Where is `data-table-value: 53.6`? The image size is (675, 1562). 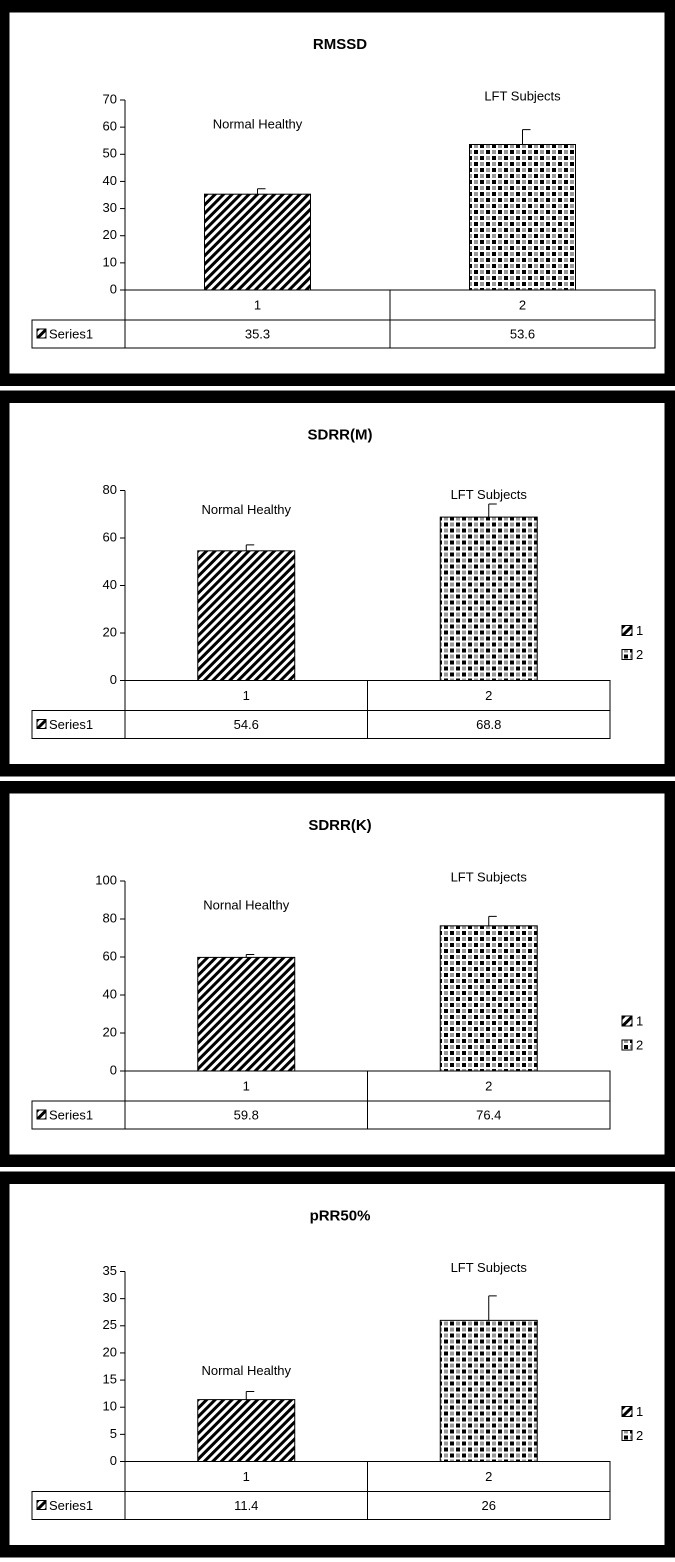
data-table-value: 53.6 is located at coordinates (522, 333).